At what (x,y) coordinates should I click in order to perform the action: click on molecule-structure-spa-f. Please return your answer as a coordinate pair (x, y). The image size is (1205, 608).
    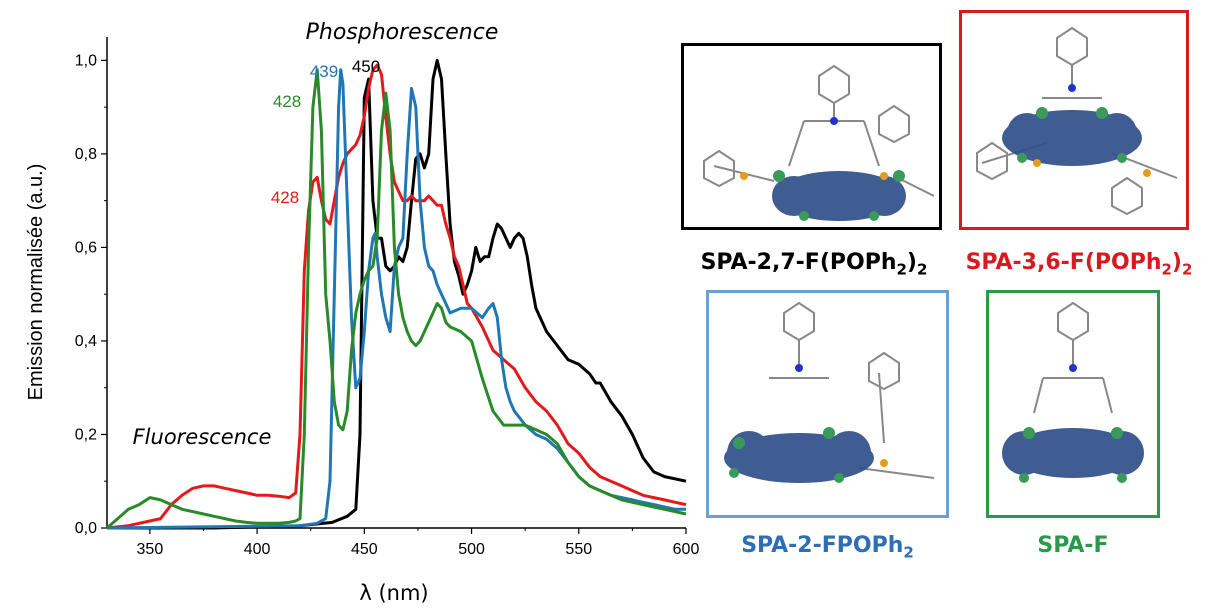
    Looking at the image, I should click on (1073, 392).